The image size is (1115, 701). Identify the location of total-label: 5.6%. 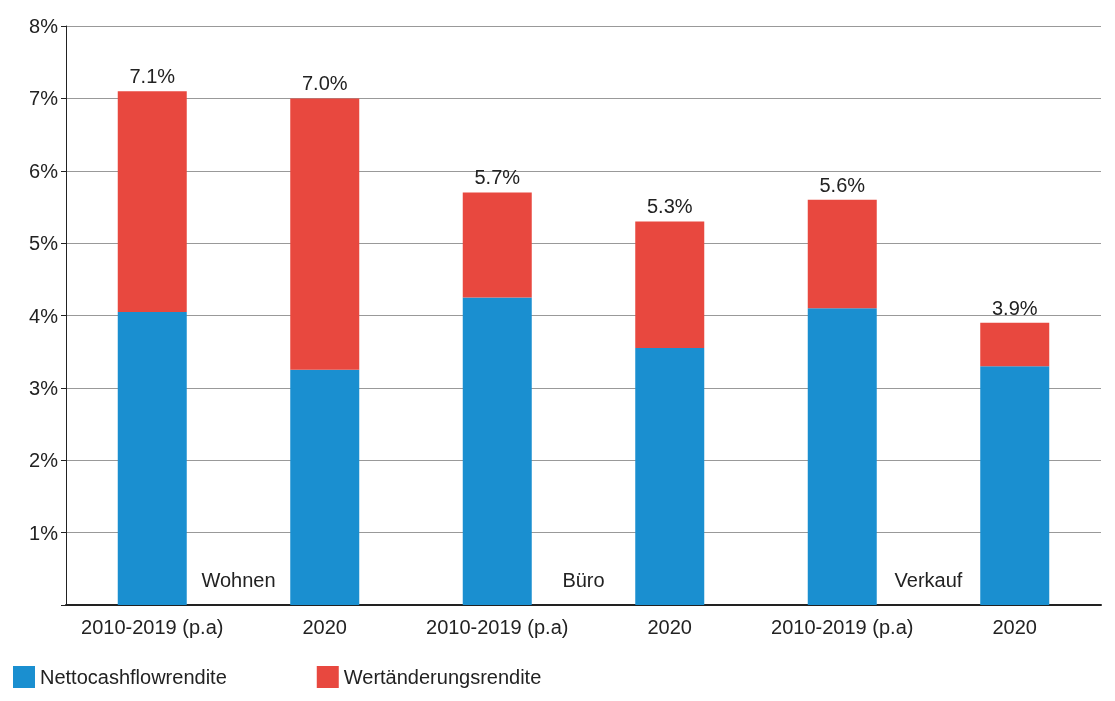
(842, 184).